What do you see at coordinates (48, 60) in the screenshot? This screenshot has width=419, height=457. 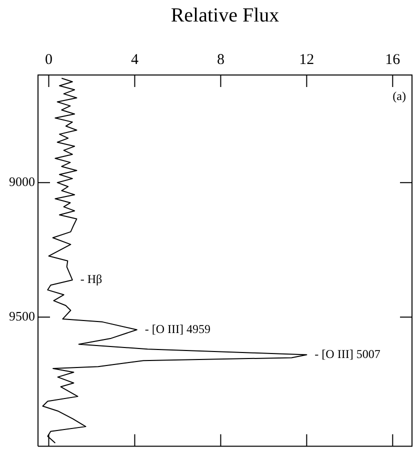 I see `x-tick-label: 0` at bounding box center [48, 60].